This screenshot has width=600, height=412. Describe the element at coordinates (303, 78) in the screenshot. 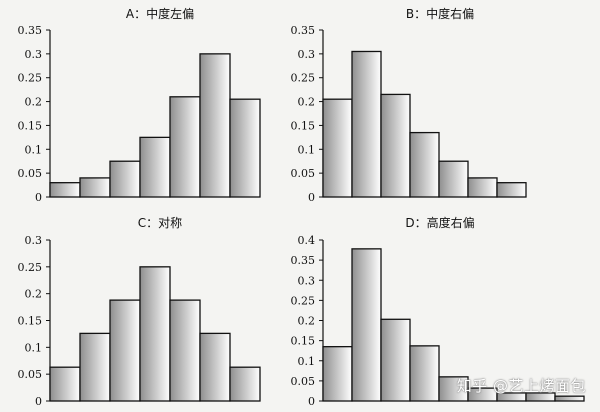

I see `panel-b-y-tick-label: 0.25` at that location.